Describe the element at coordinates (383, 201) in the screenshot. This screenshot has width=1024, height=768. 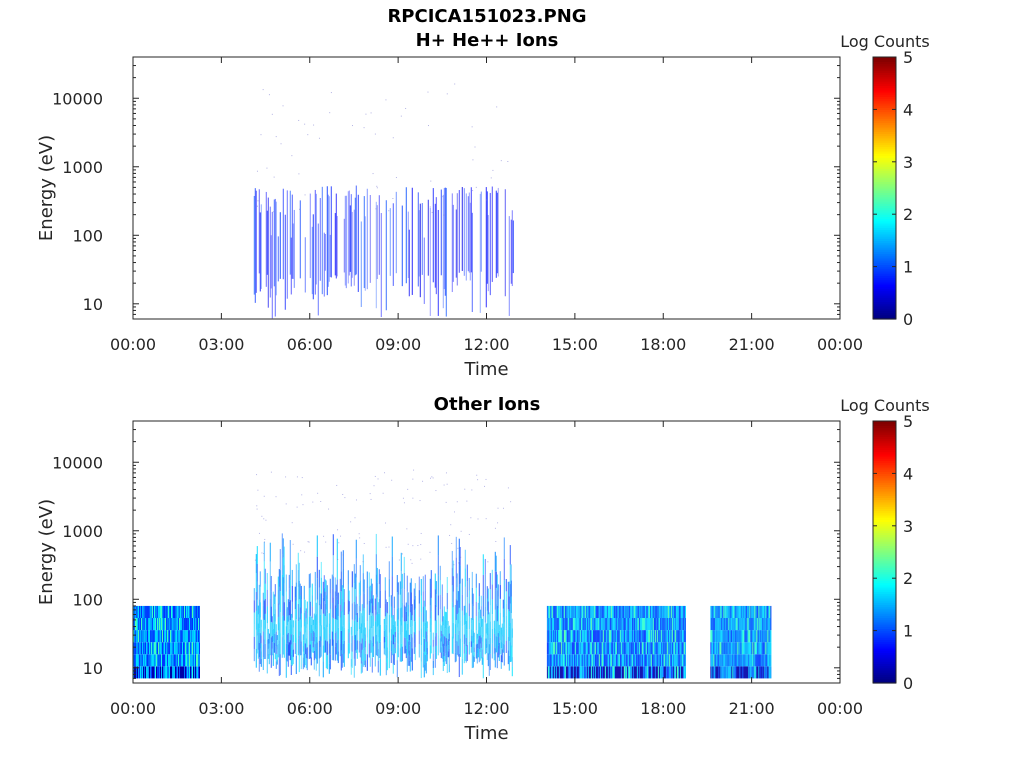
I see `spectrogram-data` at that location.